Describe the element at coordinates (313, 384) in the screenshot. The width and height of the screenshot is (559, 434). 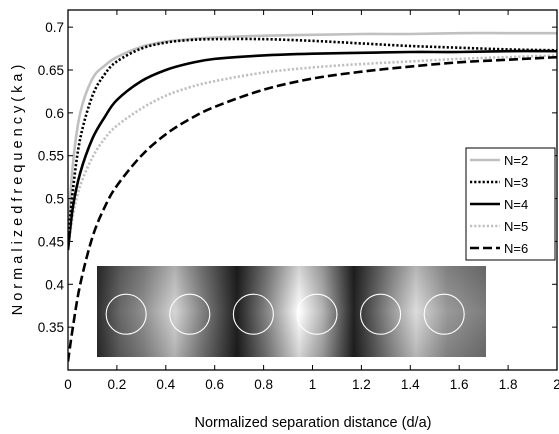
I see `x-tick-label: 1` at that location.